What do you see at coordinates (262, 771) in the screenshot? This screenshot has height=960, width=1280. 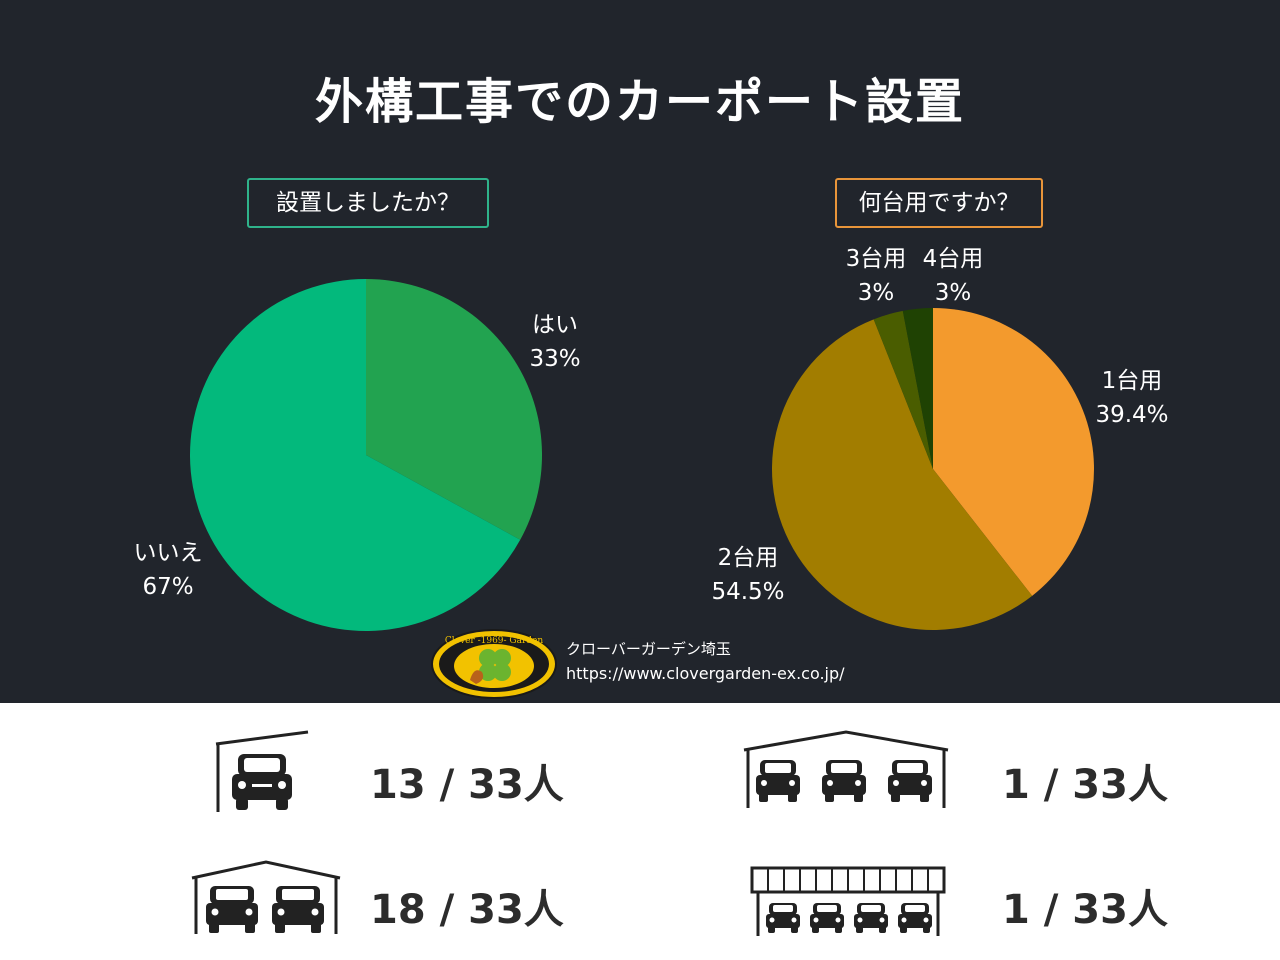 I see `carport-1-car-icon` at bounding box center [262, 771].